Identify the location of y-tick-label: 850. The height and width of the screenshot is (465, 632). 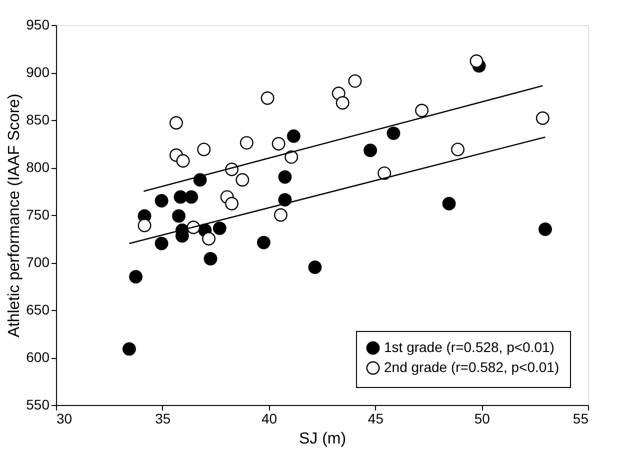
(38, 120).